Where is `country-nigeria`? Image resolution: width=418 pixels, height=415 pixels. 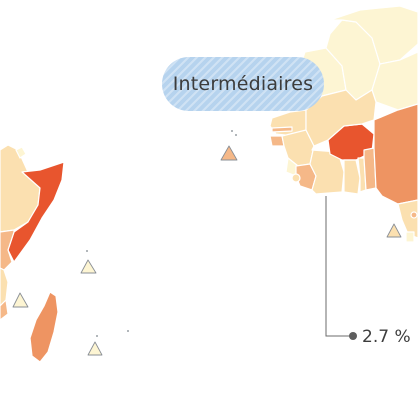 country-nigeria is located at coordinates (395, 154).